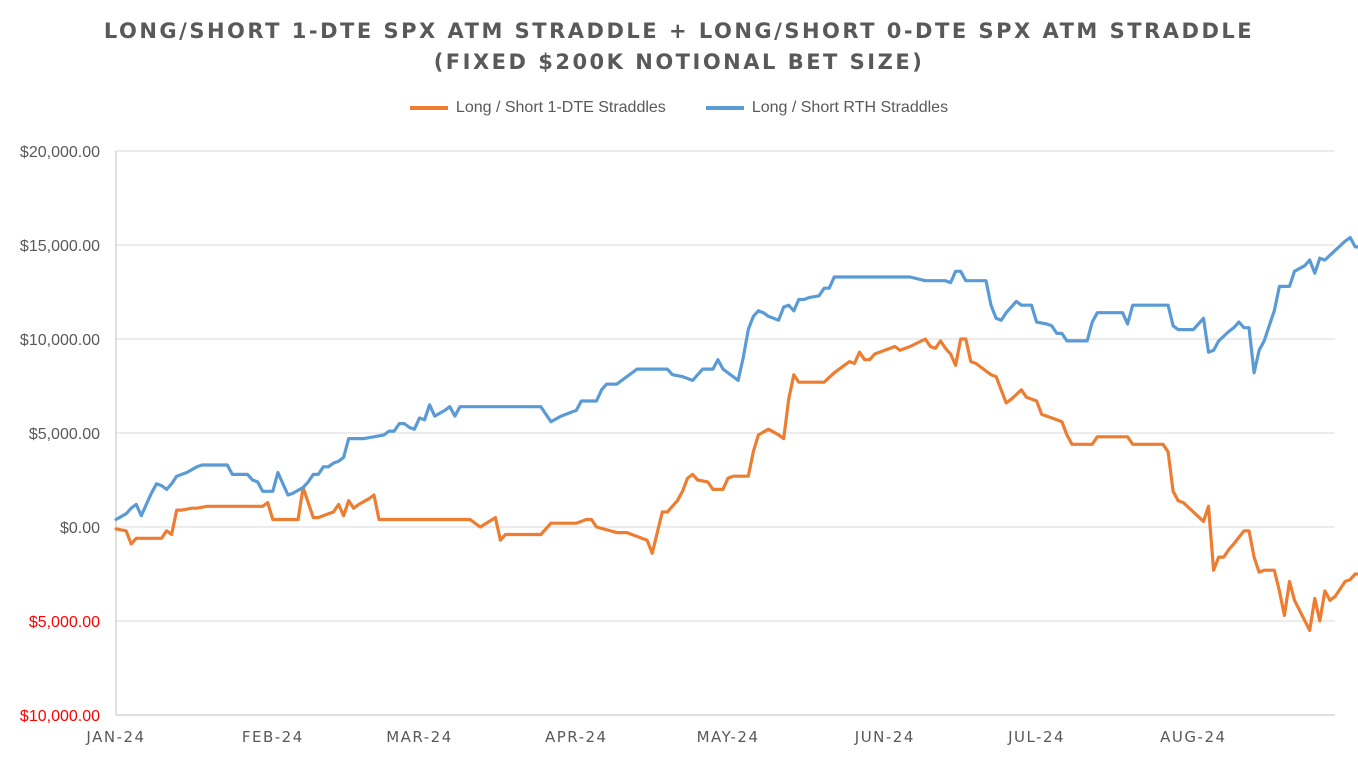  I want to click on legend-item-rth: Long / Short RTH Straddles, so click(827, 108).